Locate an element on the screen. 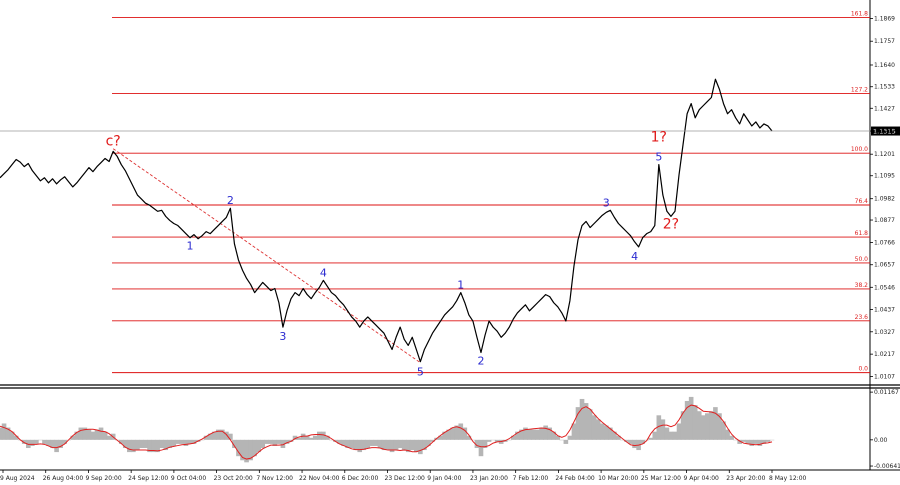  time-tick-label-9: 23 Dec 12:00 is located at coordinates (405, 478).